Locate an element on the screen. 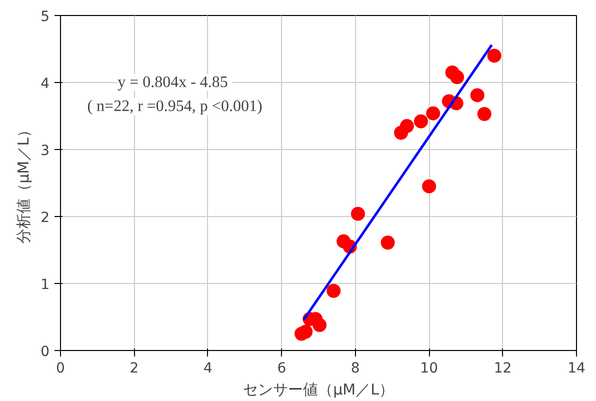 This screenshot has height=401, width=596. y-tick-label: 1 is located at coordinates (45, 285).